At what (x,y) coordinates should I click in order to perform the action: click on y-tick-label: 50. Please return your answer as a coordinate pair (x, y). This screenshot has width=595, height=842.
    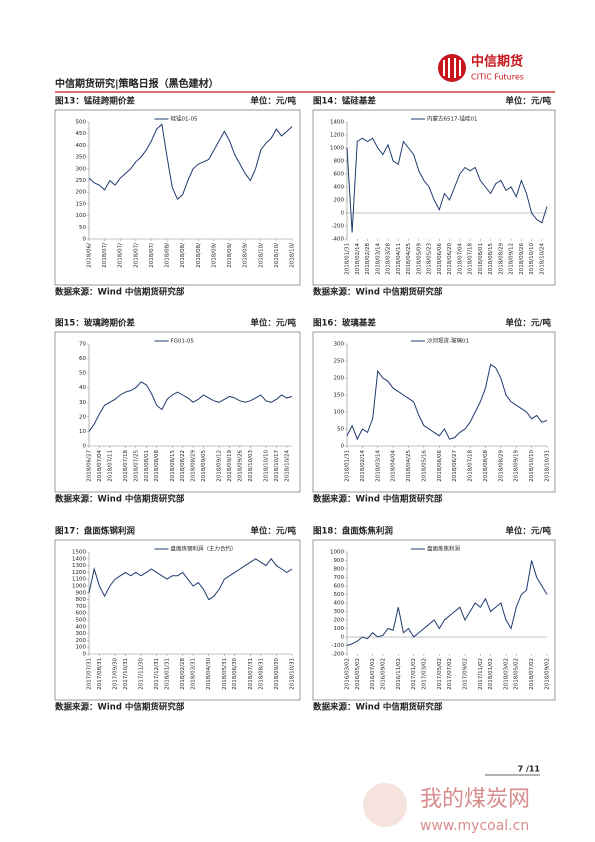
    Looking at the image, I should click on (82, 374).